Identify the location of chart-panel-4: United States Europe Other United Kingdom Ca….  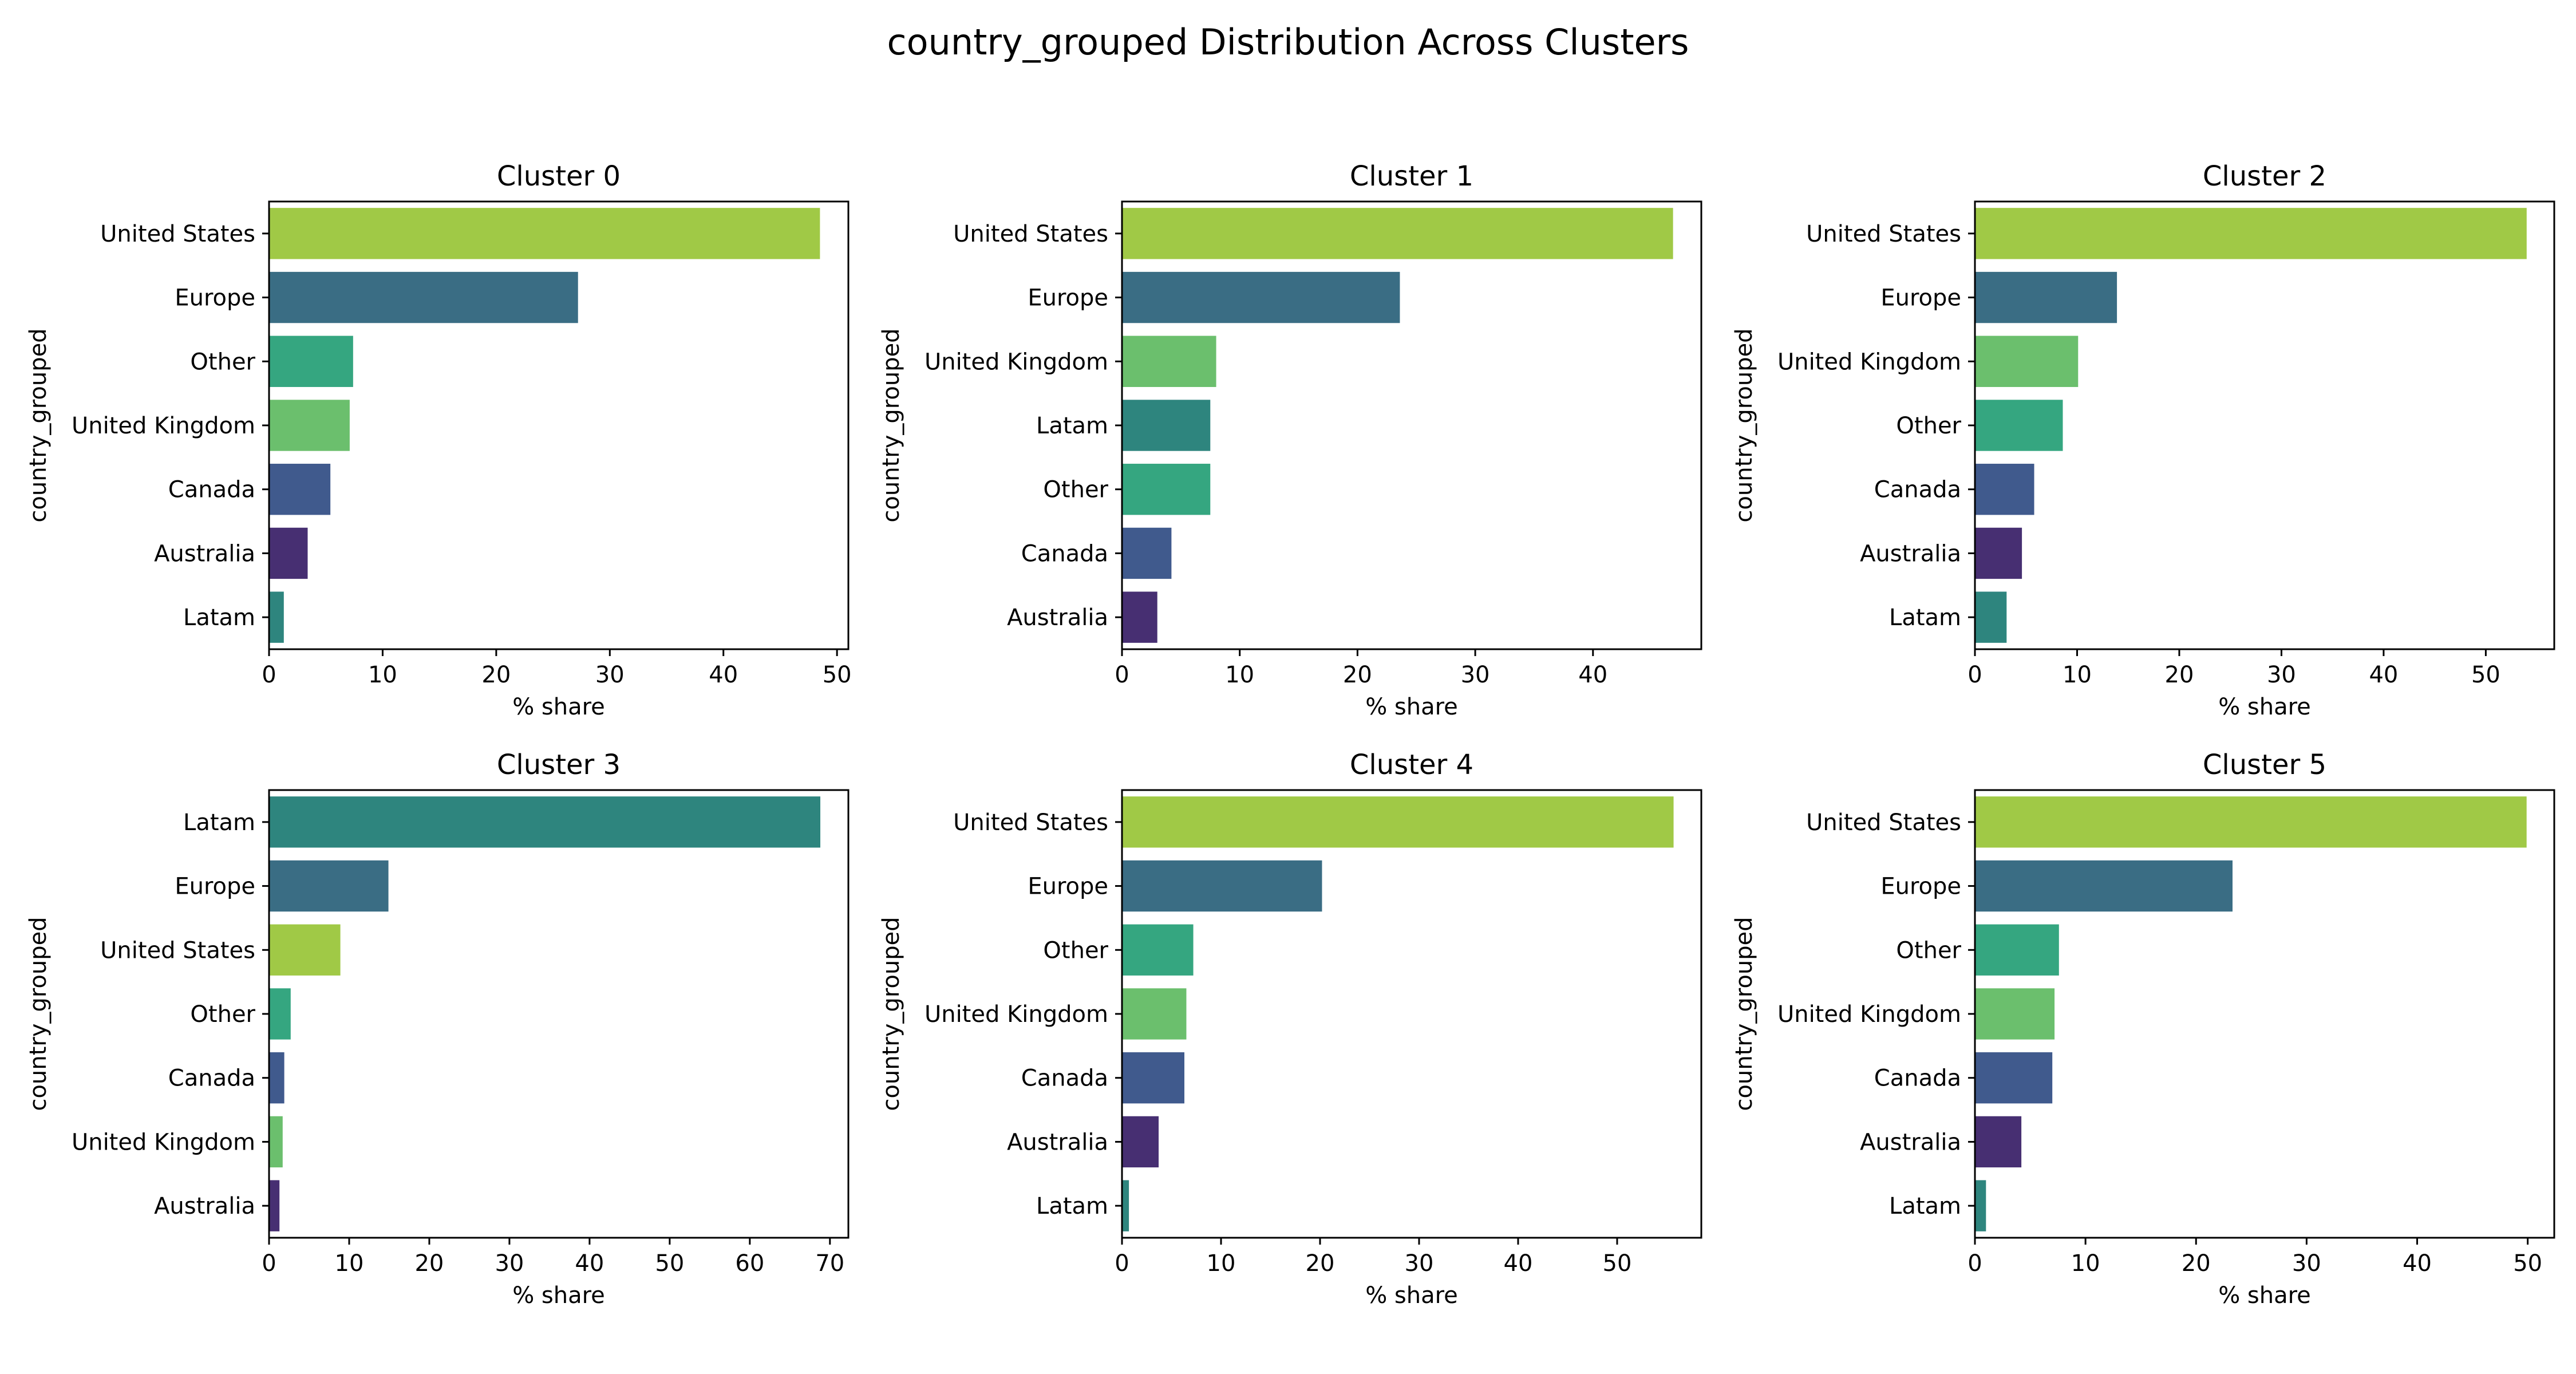
(1290, 1029).